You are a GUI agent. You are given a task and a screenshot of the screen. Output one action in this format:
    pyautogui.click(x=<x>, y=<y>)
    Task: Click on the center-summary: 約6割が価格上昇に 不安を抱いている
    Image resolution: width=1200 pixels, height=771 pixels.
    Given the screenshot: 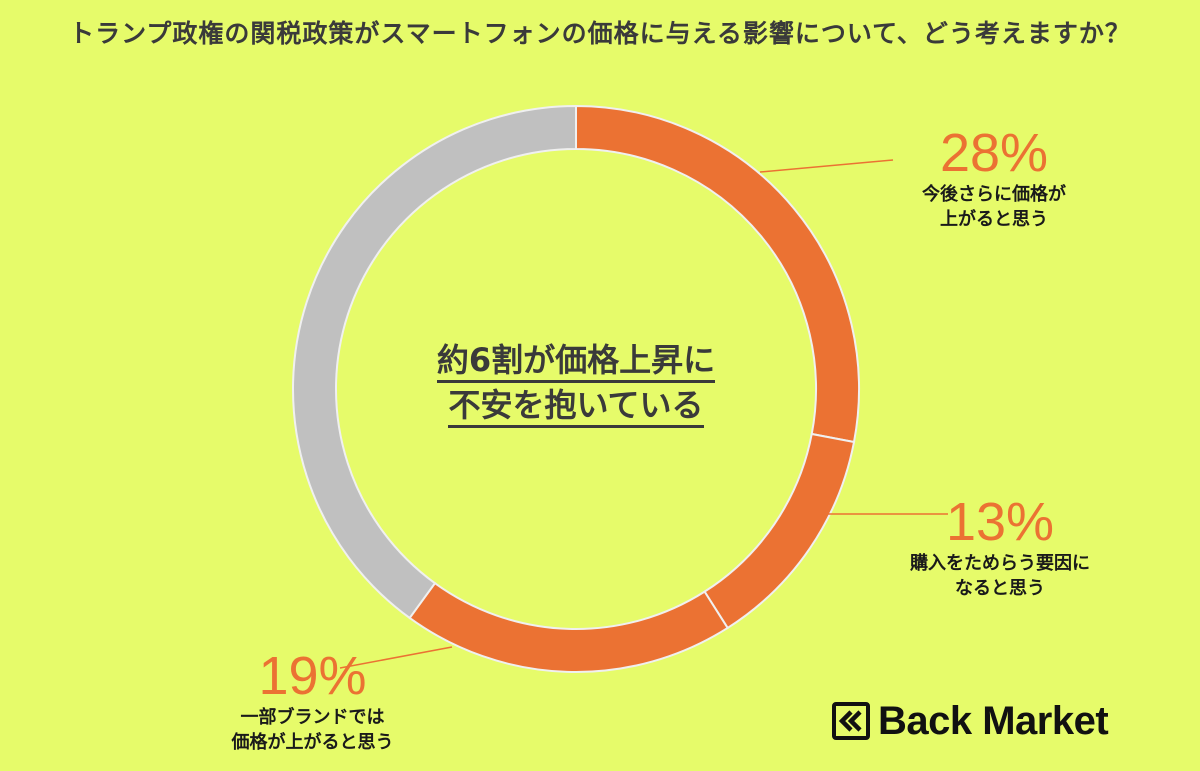 What is the action you would take?
    pyautogui.click(x=576, y=383)
    